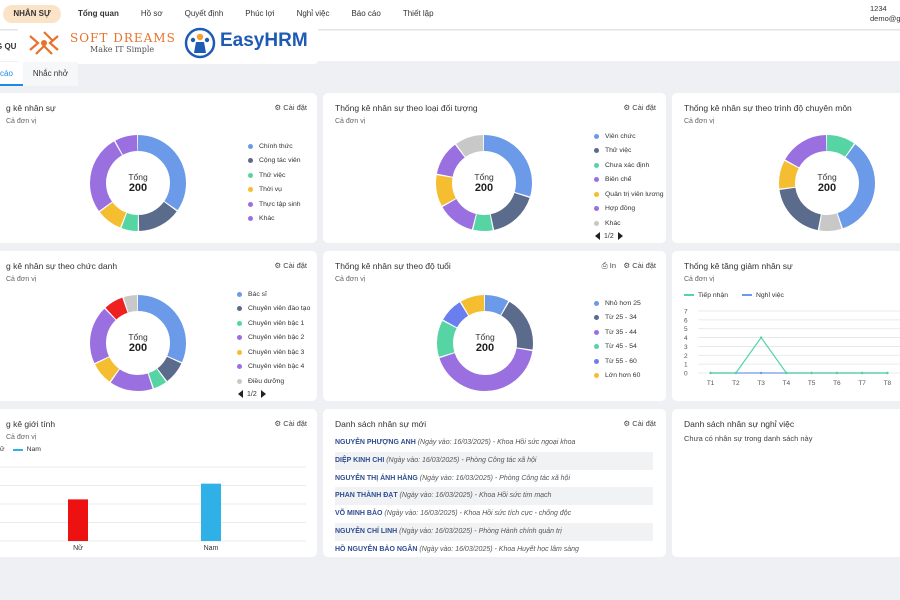 Image resolution: width=900 pixels, height=600 pixels. Describe the element at coordinates (617, 332) in the screenshot. I see `legend-item: Từ 35 - 44` at that location.